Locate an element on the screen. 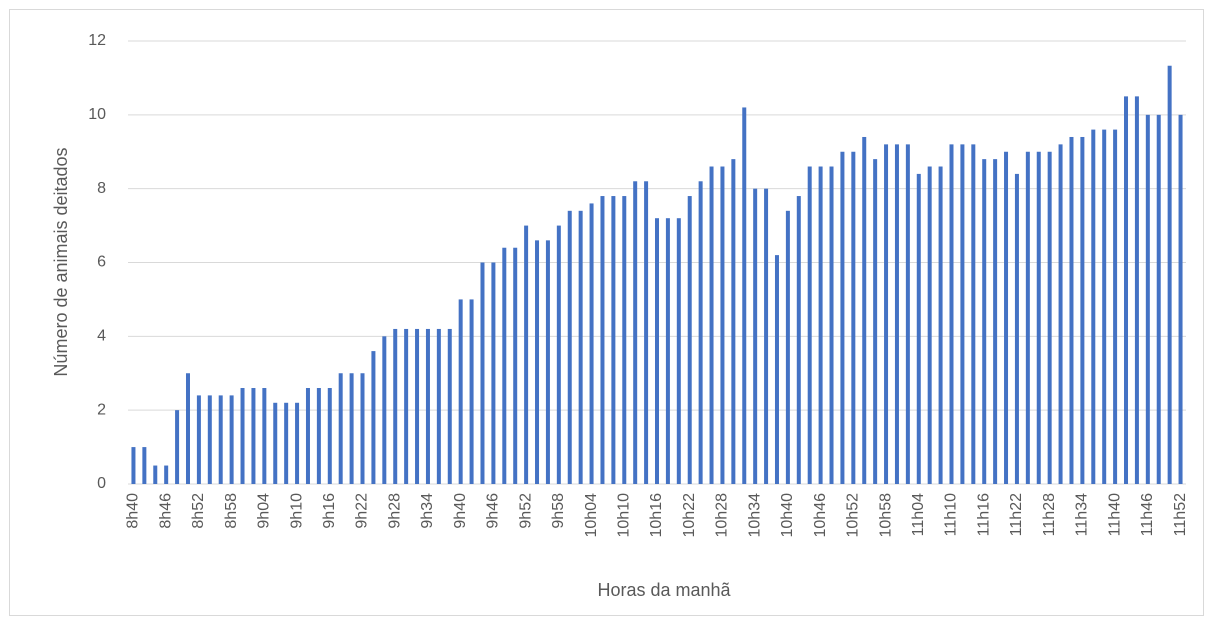 The height and width of the screenshot is (625, 1213). x-tick-label: 9h52 is located at coordinates (525, 511).